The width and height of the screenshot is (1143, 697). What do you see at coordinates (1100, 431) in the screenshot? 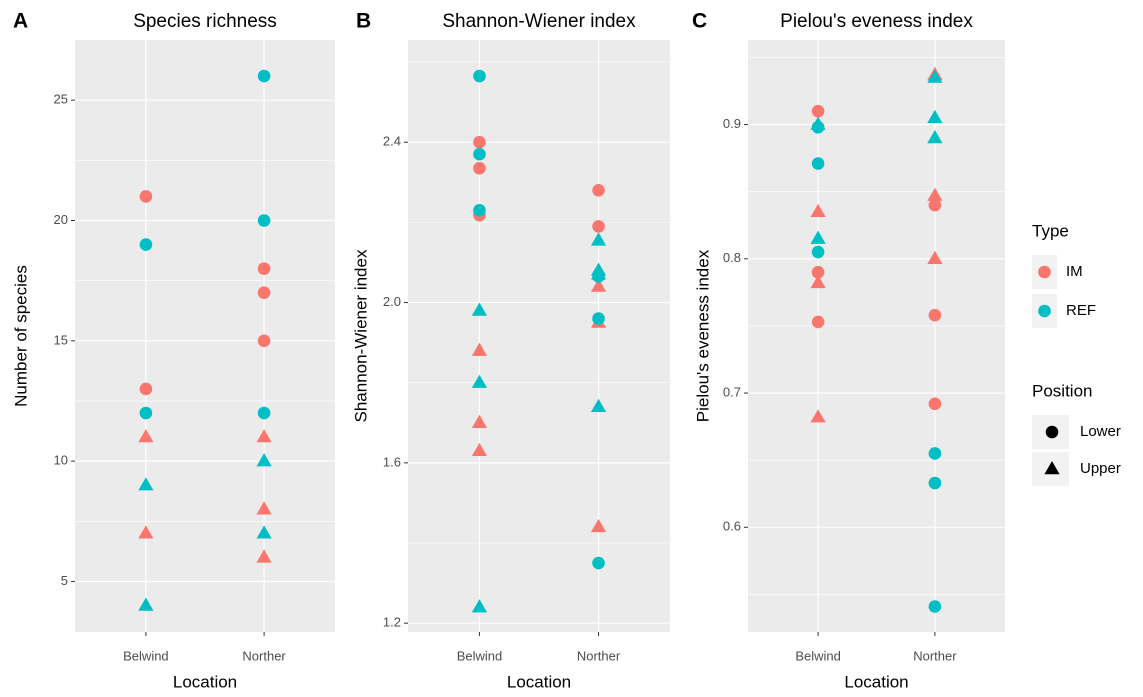
I see `legend-label: Lower` at bounding box center [1100, 431].